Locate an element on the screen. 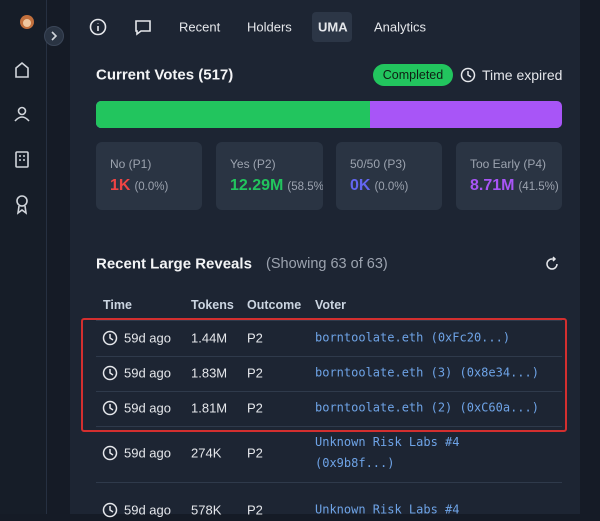 The height and width of the screenshot is (521, 600). amount: 1K is located at coordinates (120, 185).